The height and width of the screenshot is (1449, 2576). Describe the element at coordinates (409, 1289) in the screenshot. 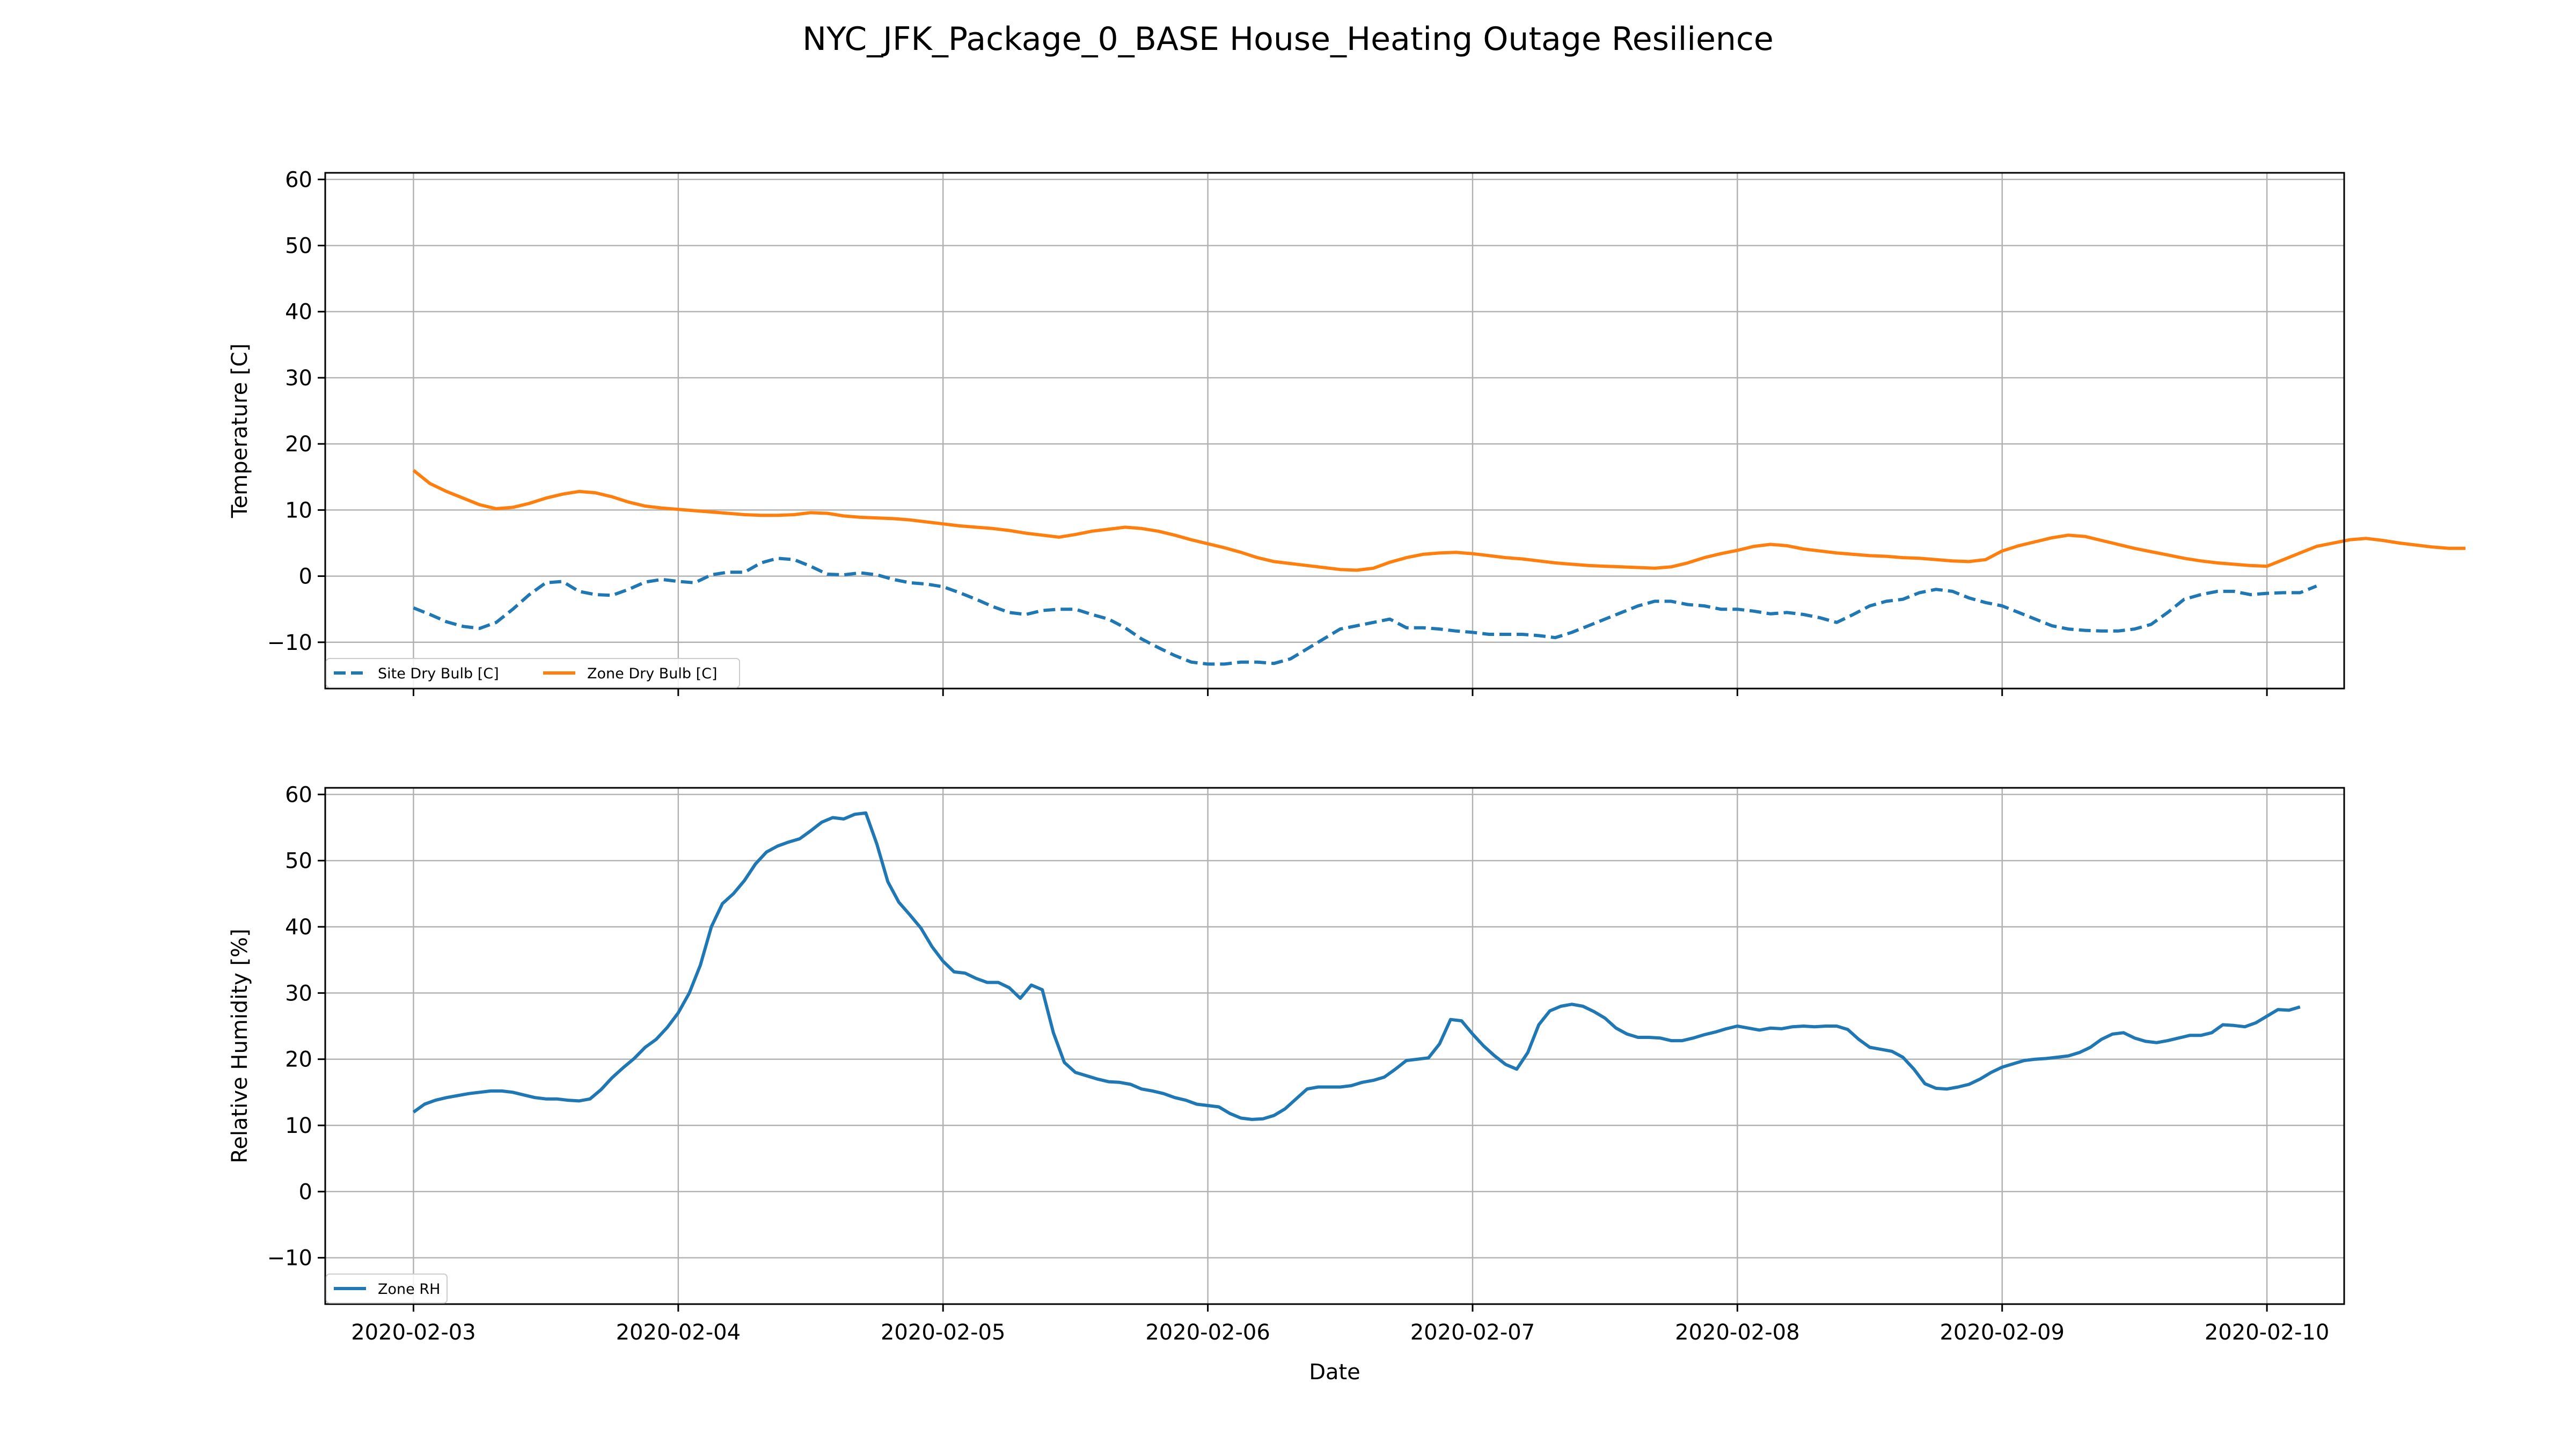

I see `legend-label: Zone RH` at that location.